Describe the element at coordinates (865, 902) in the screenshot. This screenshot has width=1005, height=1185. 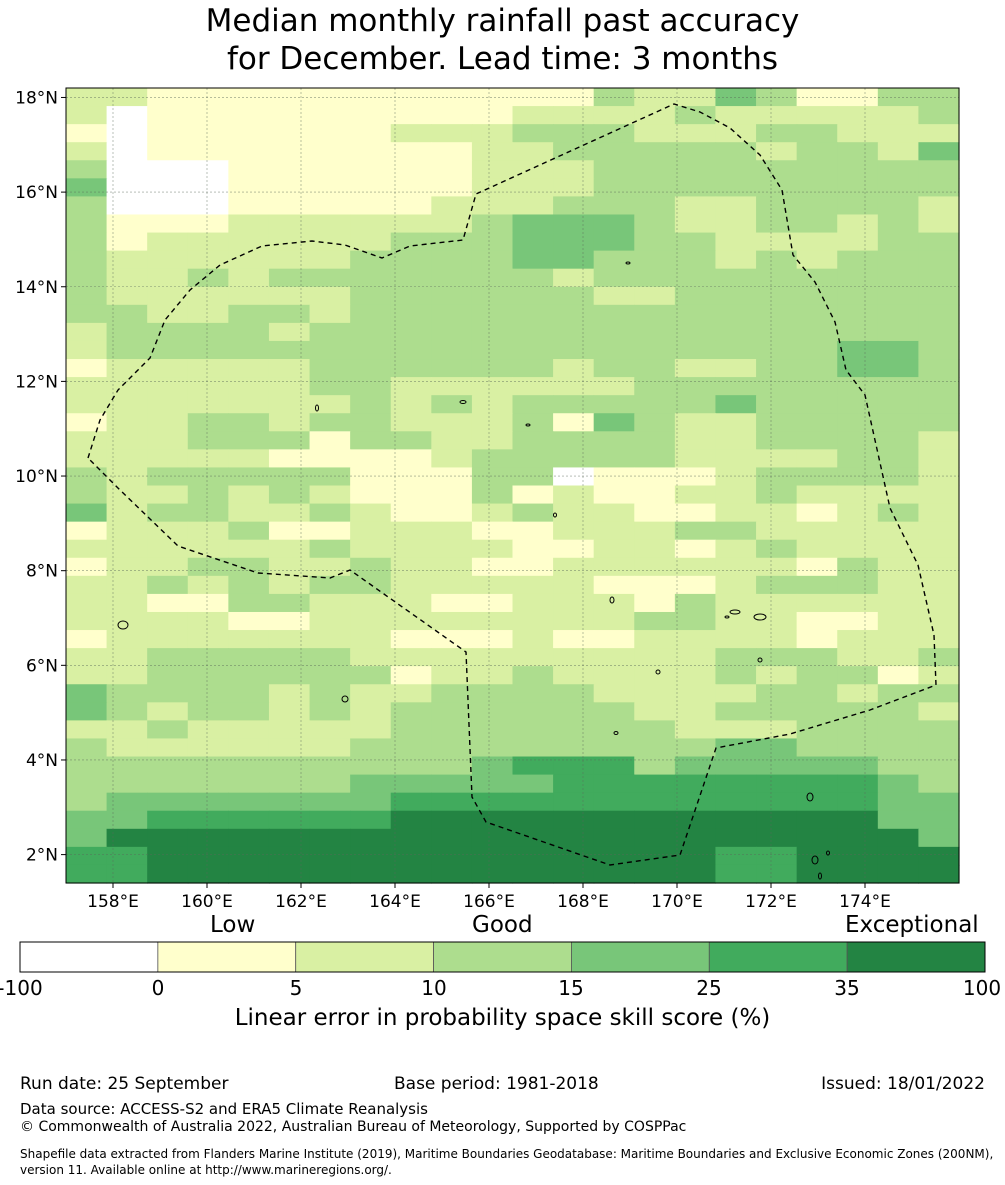
I see `x-tick-label: 174°E` at that location.